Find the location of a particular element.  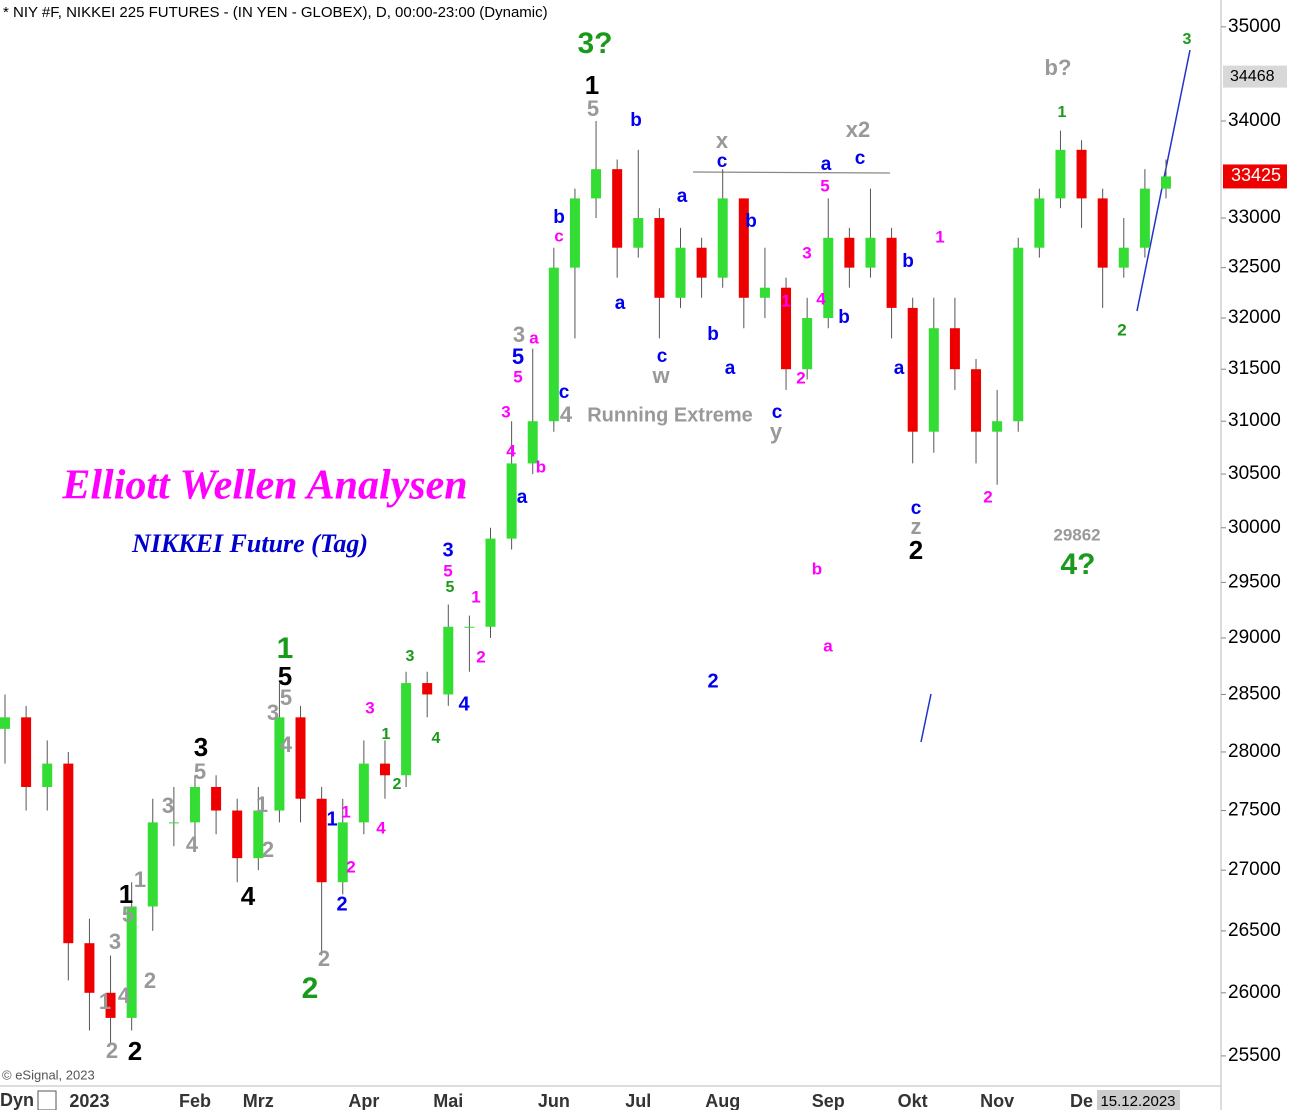

lock-icon is located at coordinates (47, 1100).